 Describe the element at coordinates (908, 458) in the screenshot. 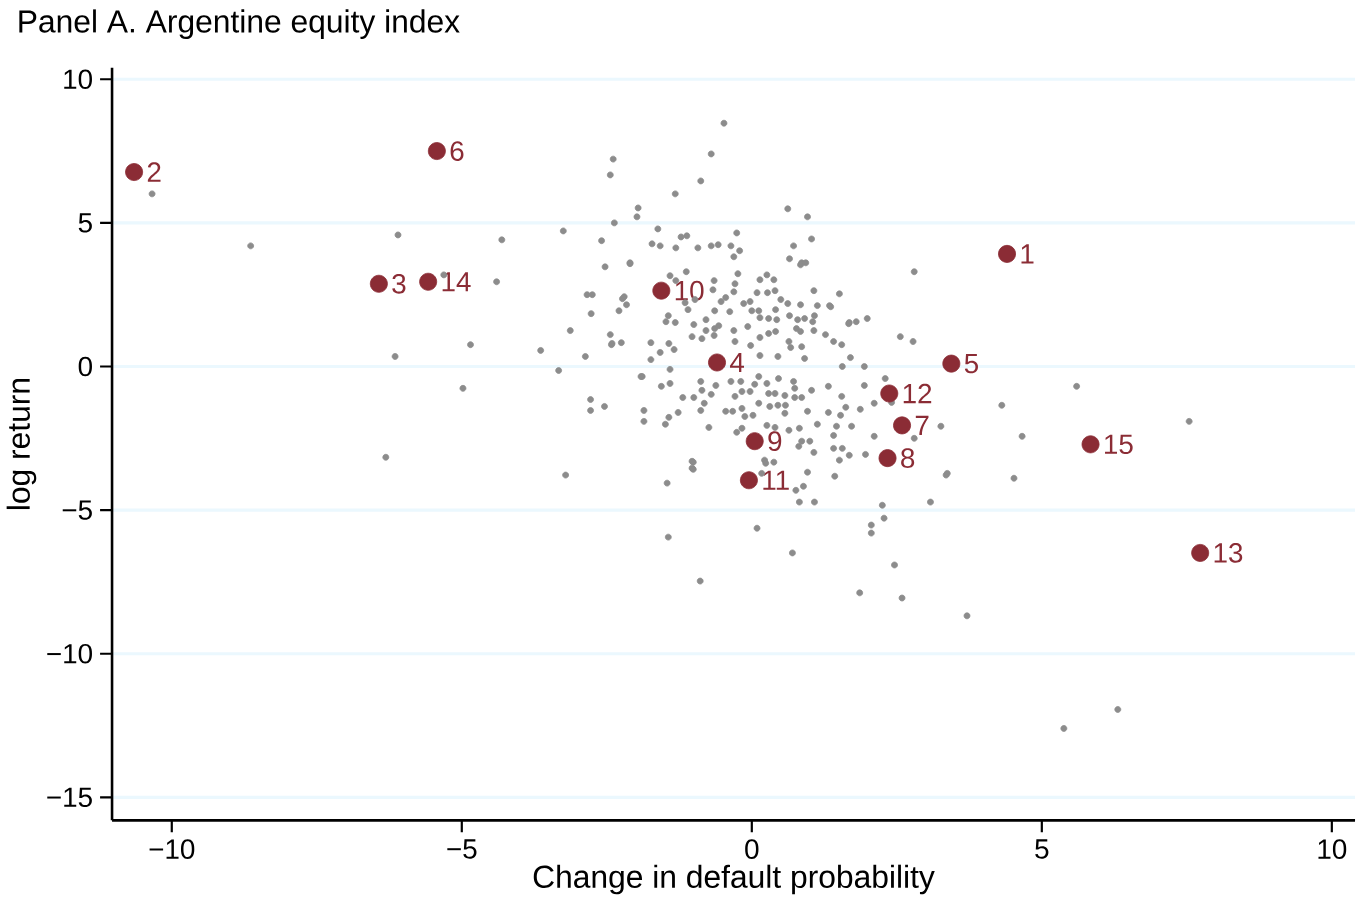

I see `annotation: 8` at that location.